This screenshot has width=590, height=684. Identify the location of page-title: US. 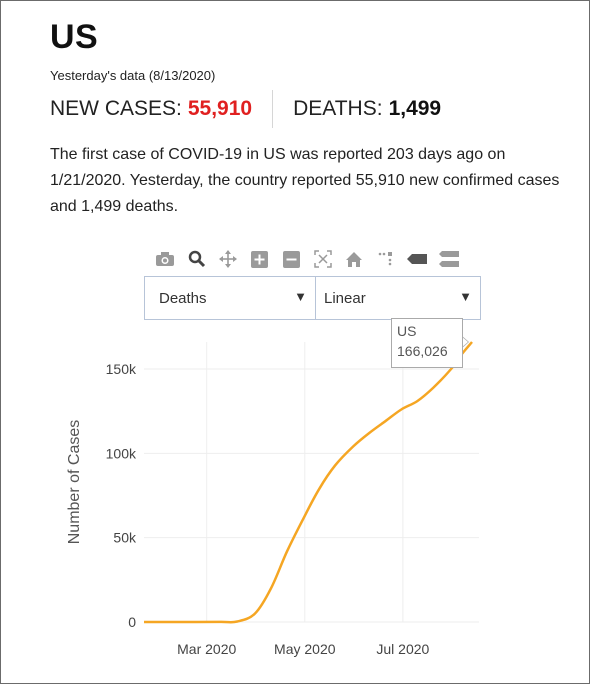
(74, 37).